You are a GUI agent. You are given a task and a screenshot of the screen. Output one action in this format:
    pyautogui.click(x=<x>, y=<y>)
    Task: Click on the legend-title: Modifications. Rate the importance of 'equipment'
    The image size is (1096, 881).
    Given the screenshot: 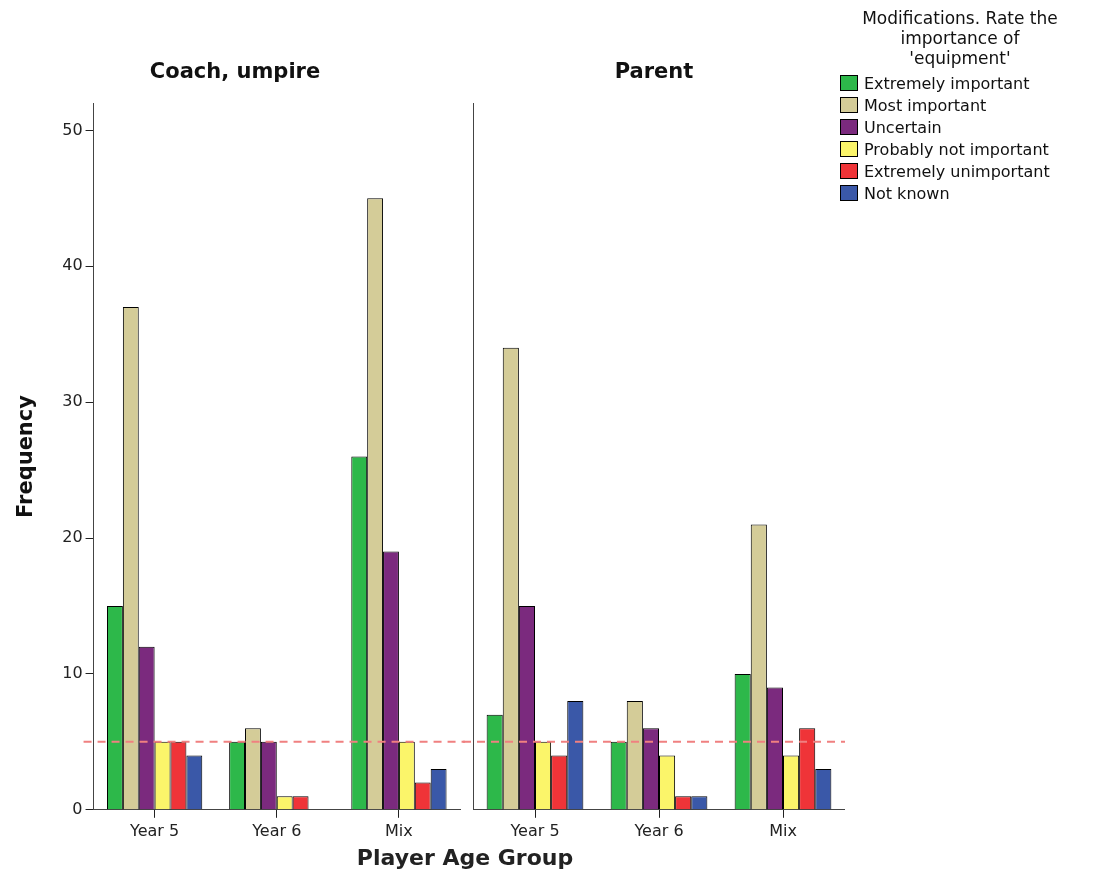 What is the action you would take?
    pyautogui.click(x=960, y=38)
    